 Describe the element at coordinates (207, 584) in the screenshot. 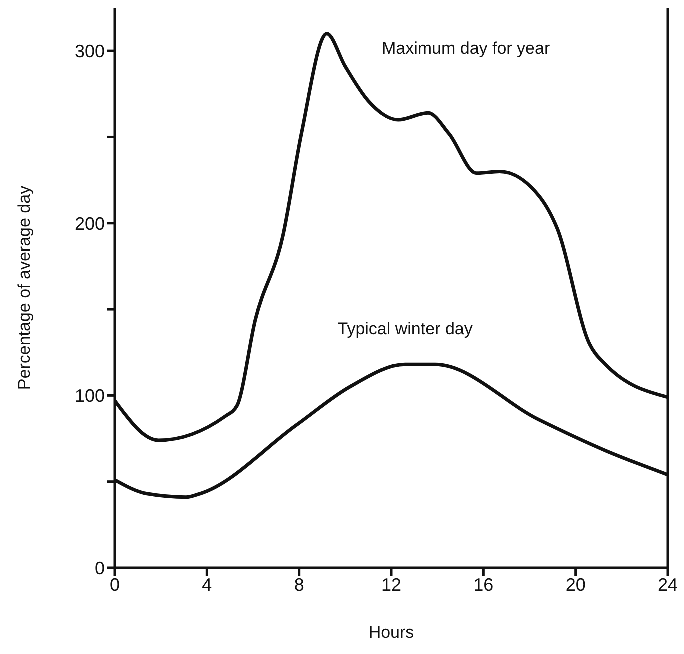

I see `x-tick-label: 4` at that location.